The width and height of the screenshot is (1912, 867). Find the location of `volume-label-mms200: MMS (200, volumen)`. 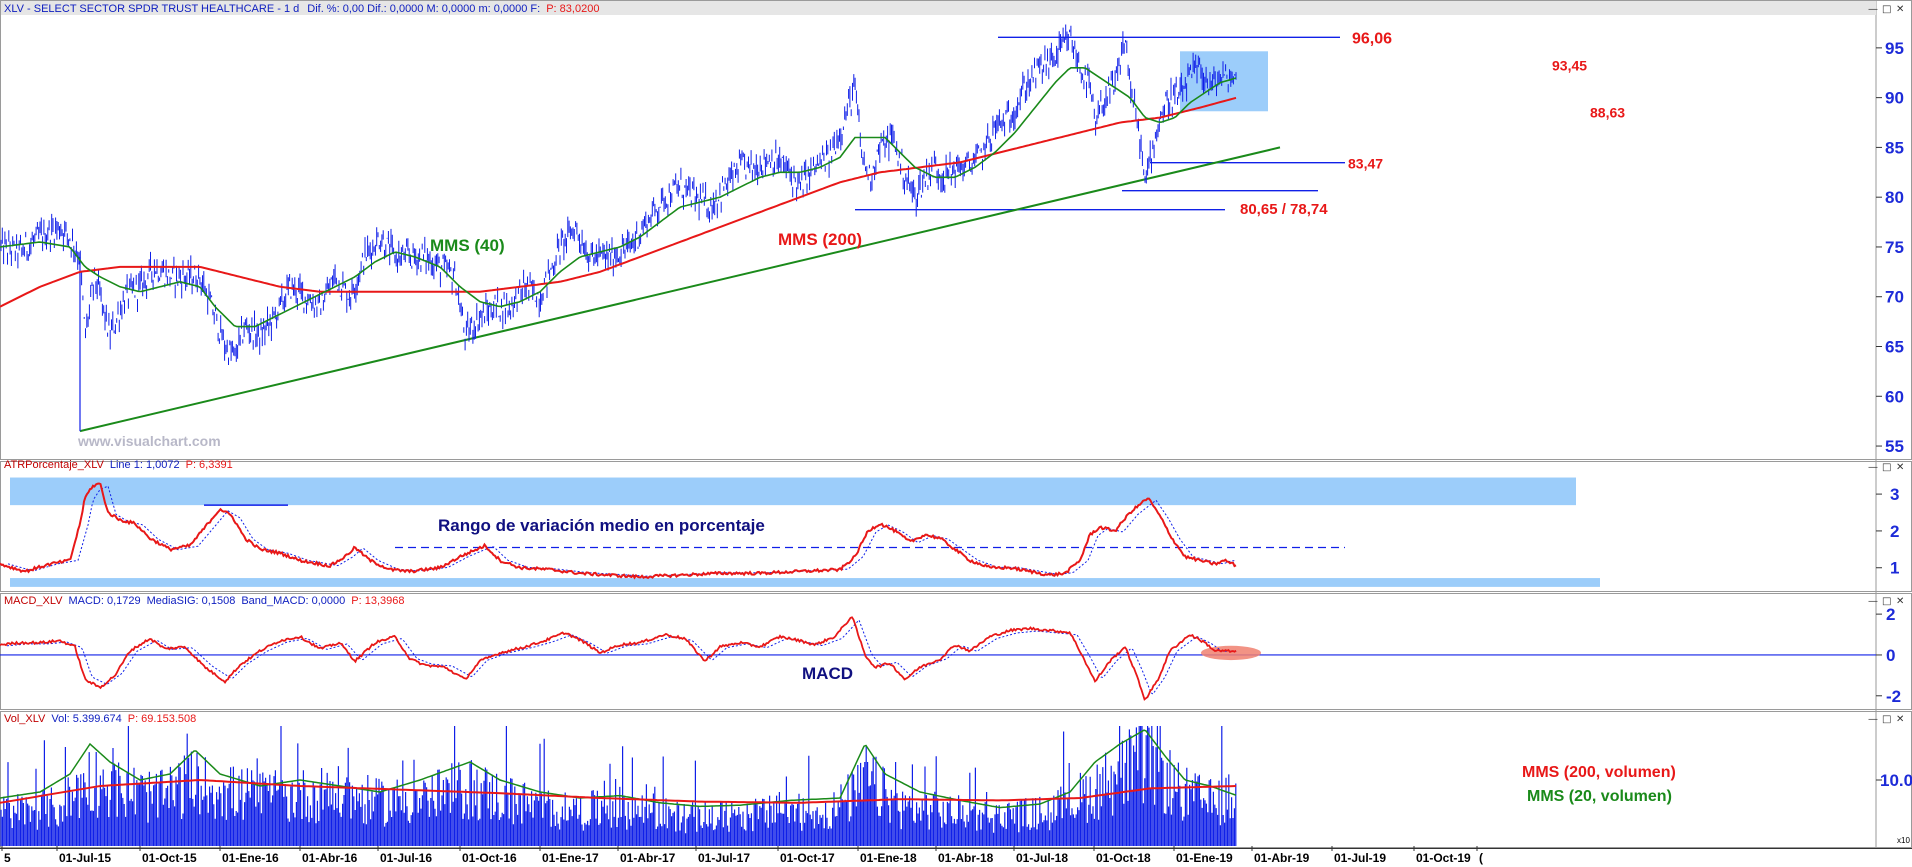

volume-label-mms200: MMS (200, volumen) is located at coordinates (1599, 772).